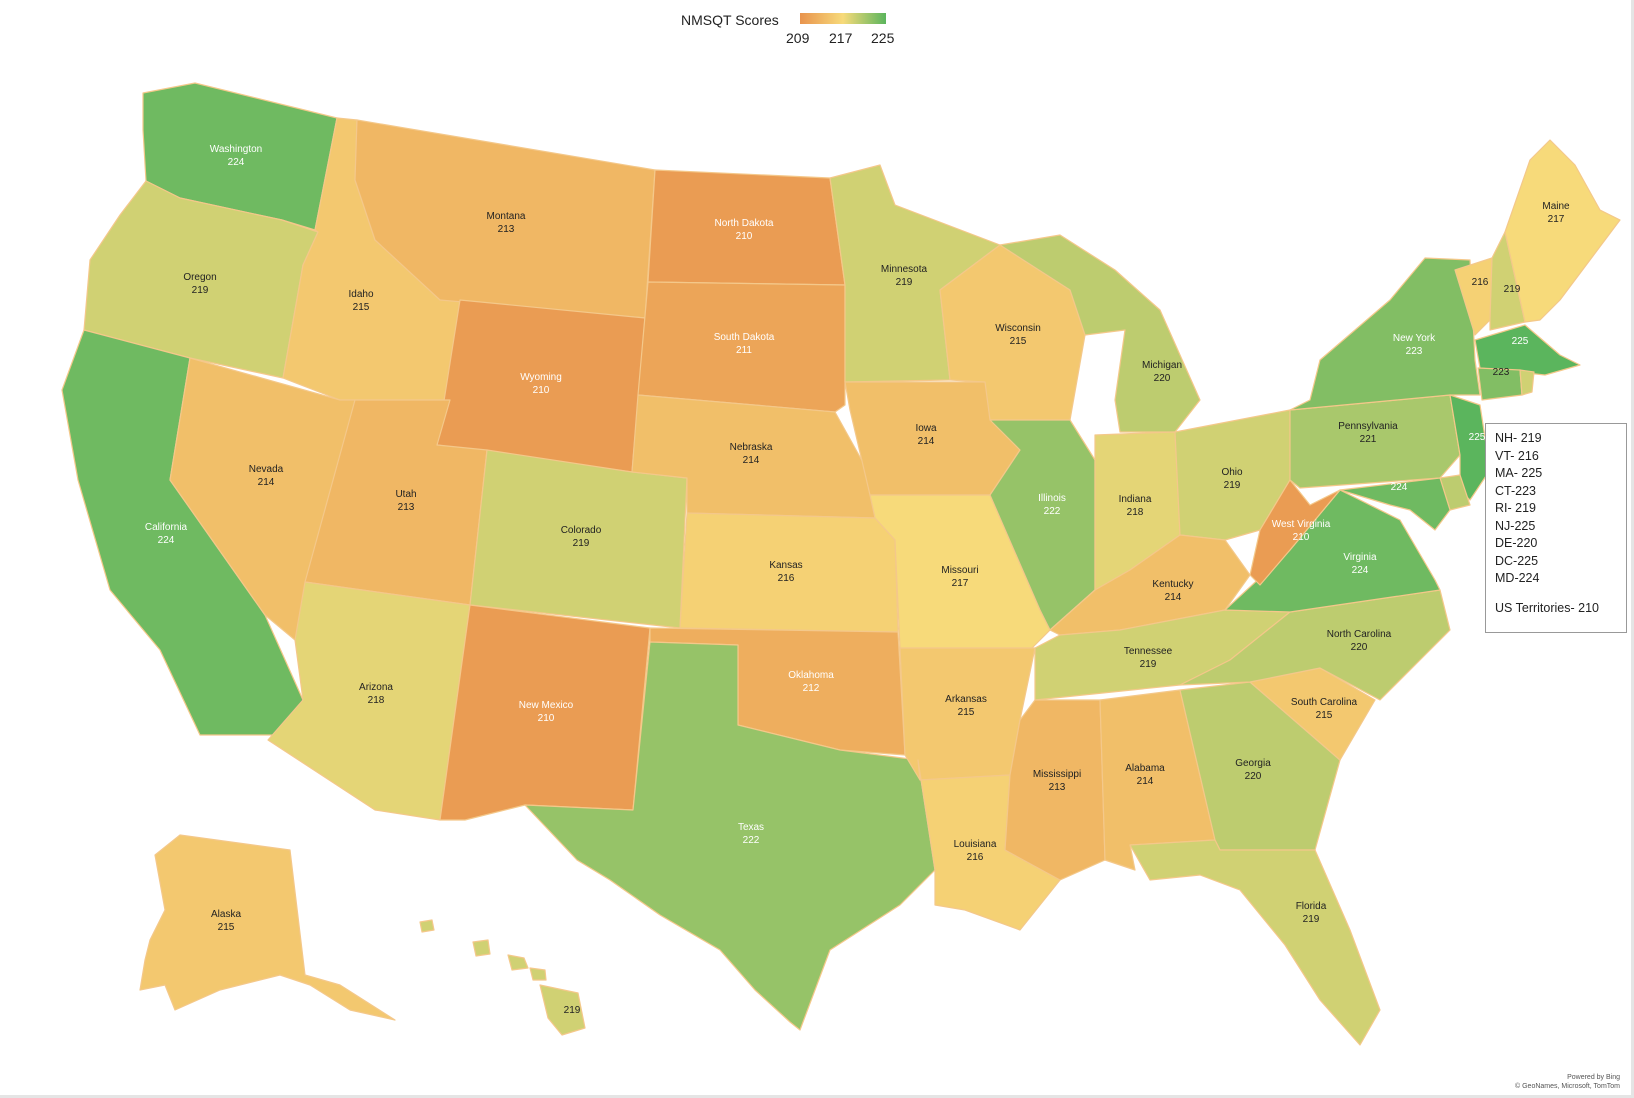 The height and width of the screenshot is (1098, 1634). I want to click on state-label-pennsylvania: Pennsylvania, so click(1368, 426).